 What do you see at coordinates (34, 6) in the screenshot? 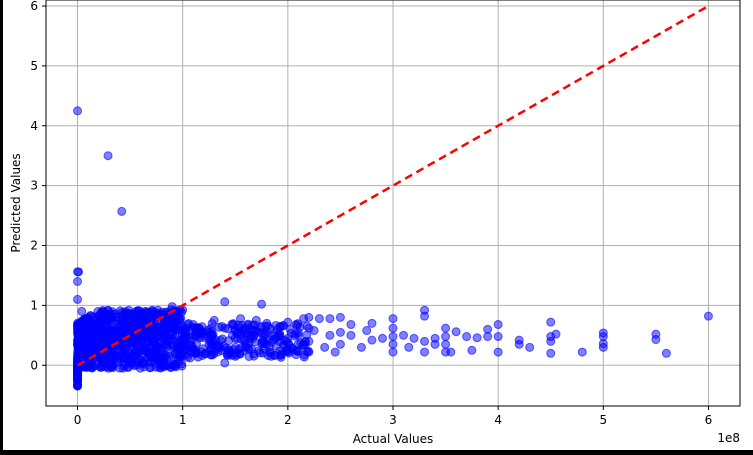
I see `y-tick-label: 6` at bounding box center [34, 6].